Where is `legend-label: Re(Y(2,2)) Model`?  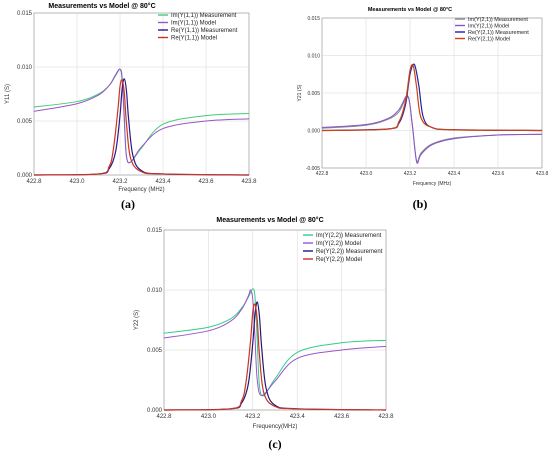 legend-label: Re(Y(2,2)) Model is located at coordinates (339, 260).